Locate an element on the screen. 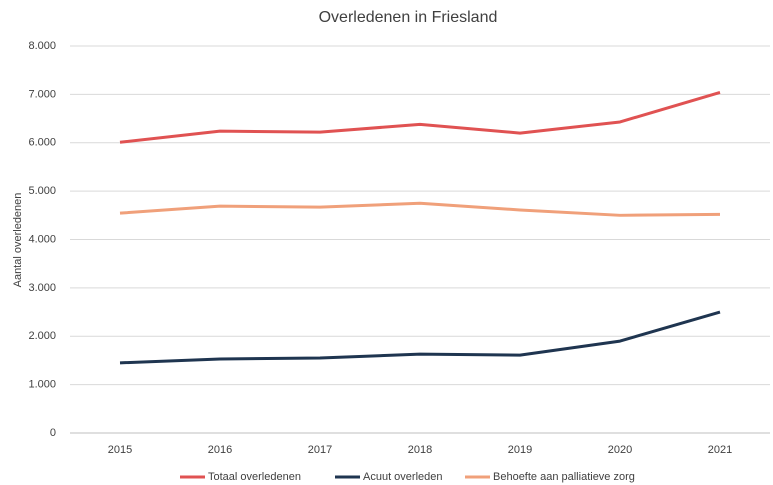  legend-label: Acuut overleden is located at coordinates (403, 477).